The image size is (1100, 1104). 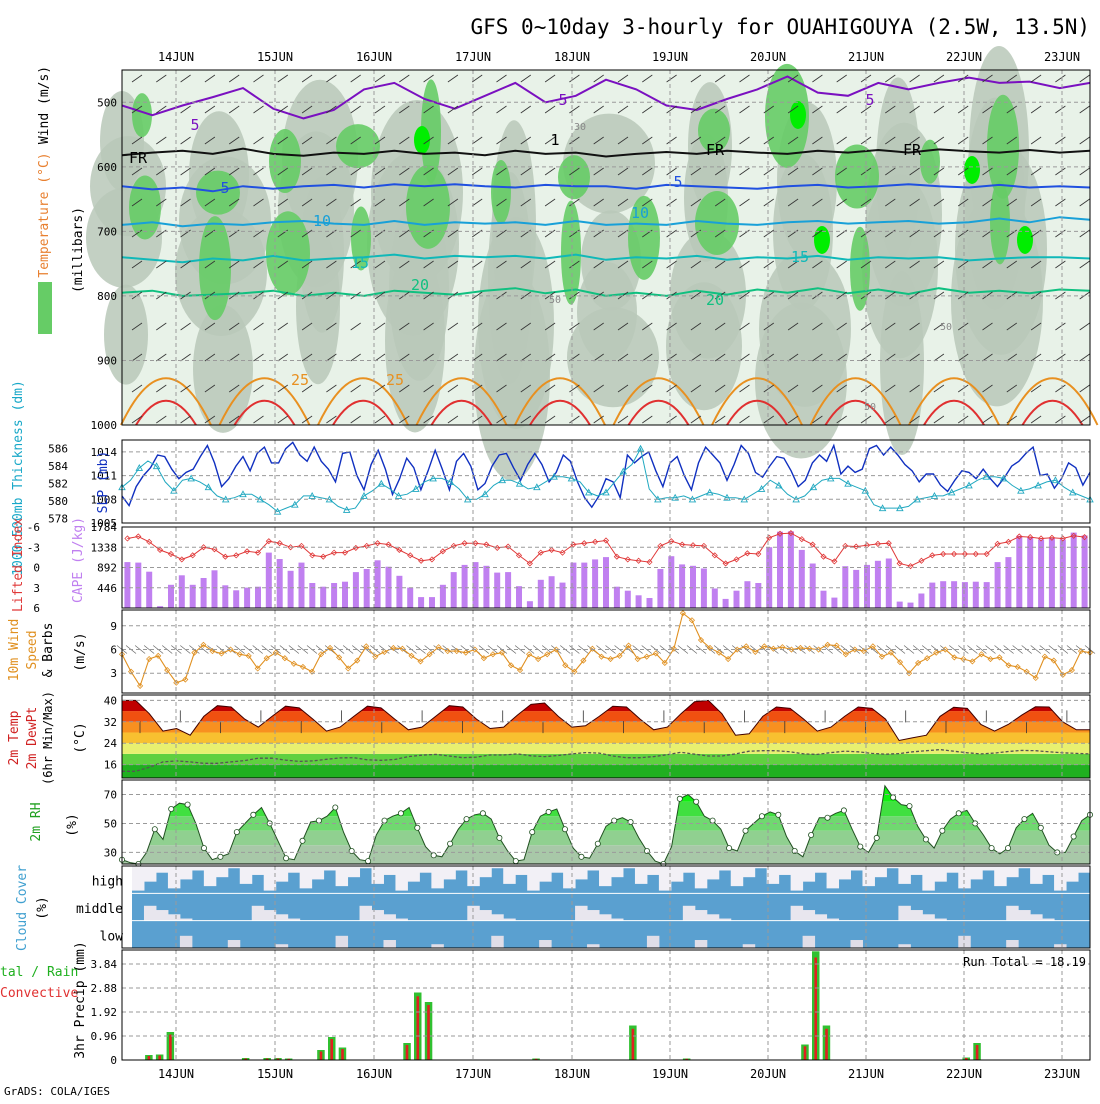 I want to click on thickness-ytick-580: 580, so click(x=58, y=501).